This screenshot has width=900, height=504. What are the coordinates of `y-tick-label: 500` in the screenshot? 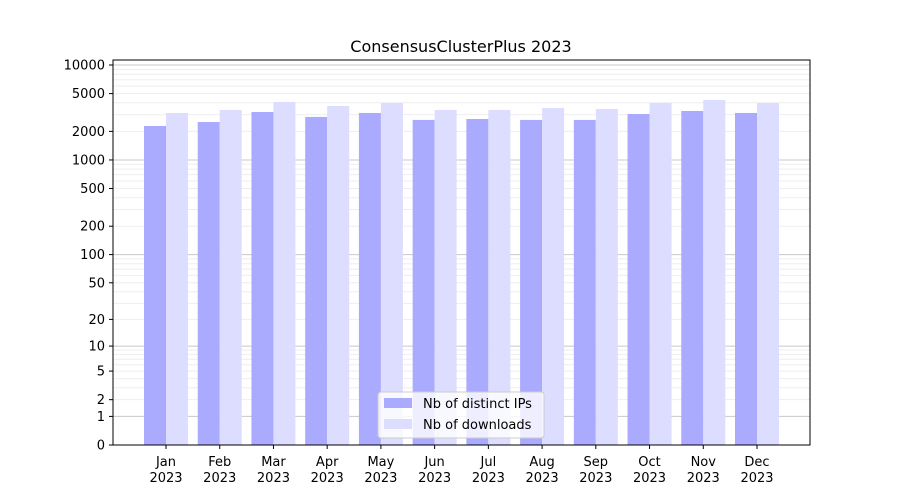 It's located at (92, 189).